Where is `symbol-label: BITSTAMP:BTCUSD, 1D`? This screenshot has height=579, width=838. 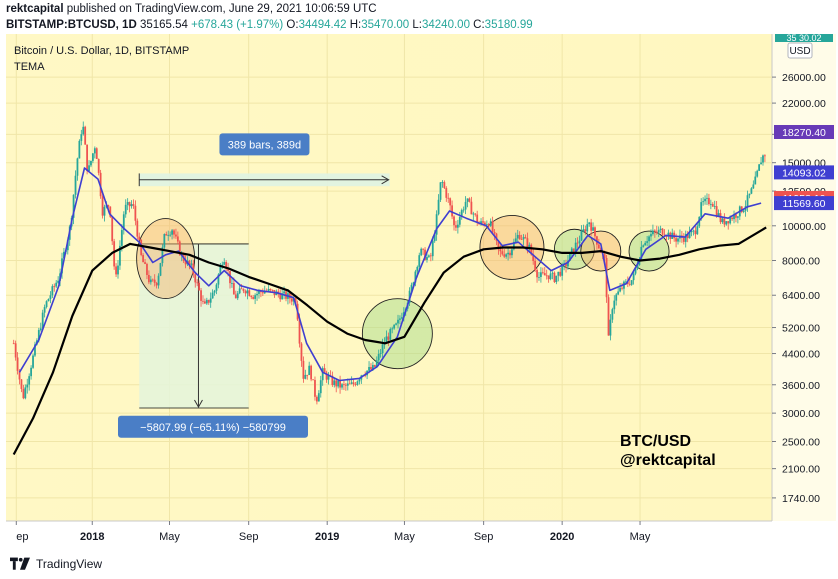
symbol-label: BITSTAMP:BTCUSD, 1D is located at coordinates (71, 25).